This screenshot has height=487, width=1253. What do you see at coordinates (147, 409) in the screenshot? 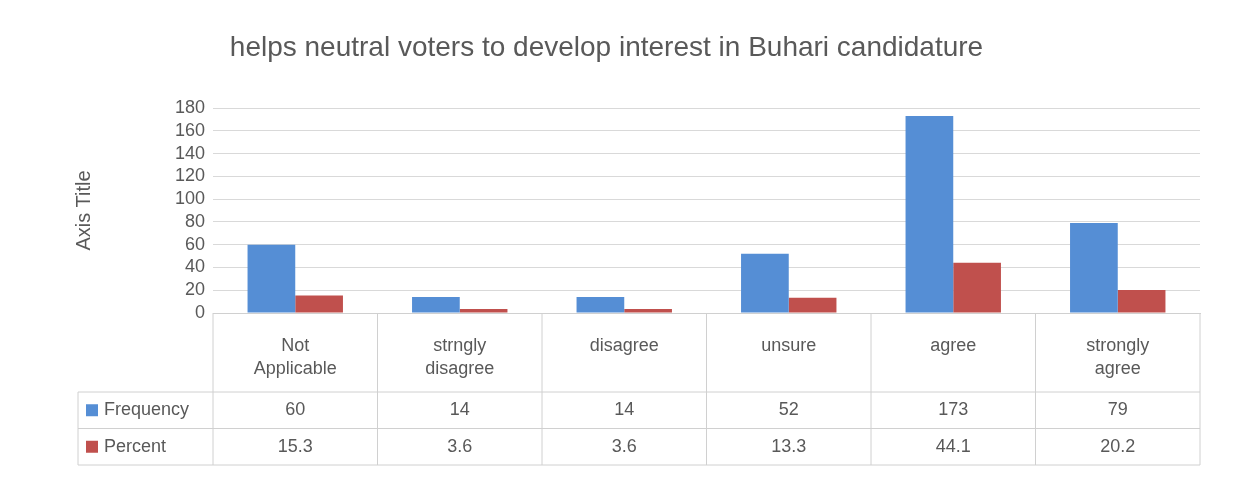
I see `legend-label: Frequency` at bounding box center [147, 409].